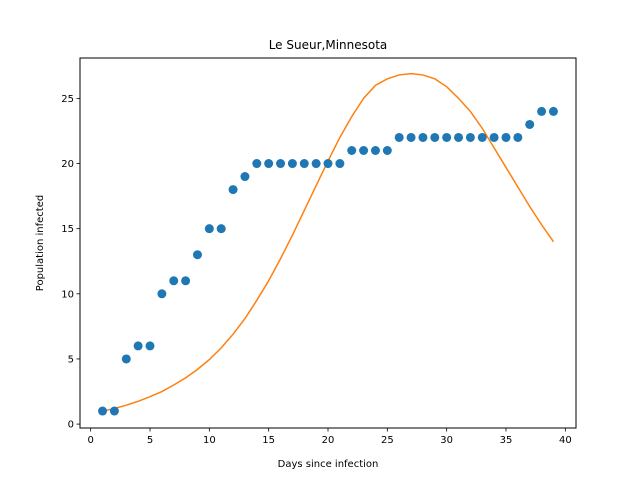  What do you see at coordinates (90, 440) in the screenshot?
I see `x-tick-label: 0` at bounding box center [90, 440].